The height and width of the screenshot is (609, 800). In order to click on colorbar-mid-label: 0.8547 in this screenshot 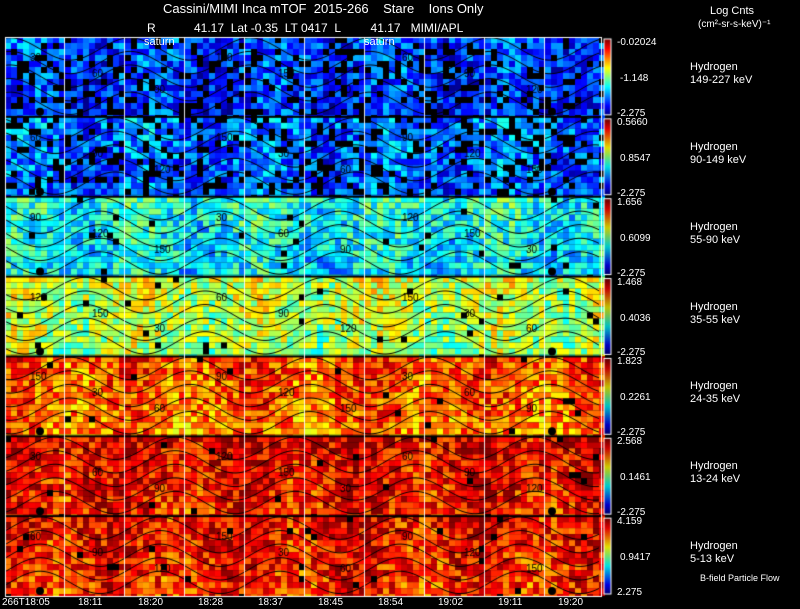, I will do `click(635, 158)`.